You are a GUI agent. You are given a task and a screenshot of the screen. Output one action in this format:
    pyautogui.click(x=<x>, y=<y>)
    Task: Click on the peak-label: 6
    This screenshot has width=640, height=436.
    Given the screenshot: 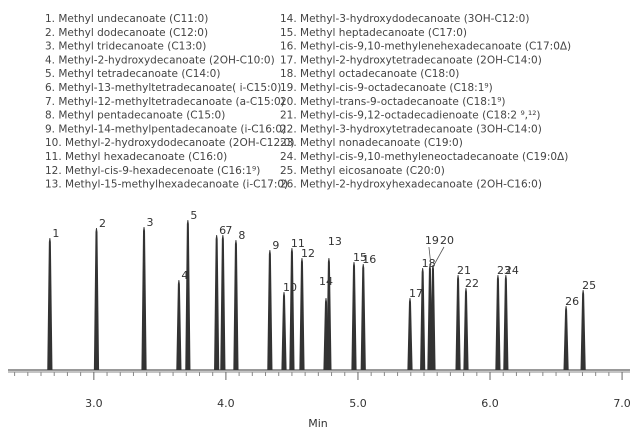 What is the action you would take?
    pyautogui.click(x=222, y=230)
    